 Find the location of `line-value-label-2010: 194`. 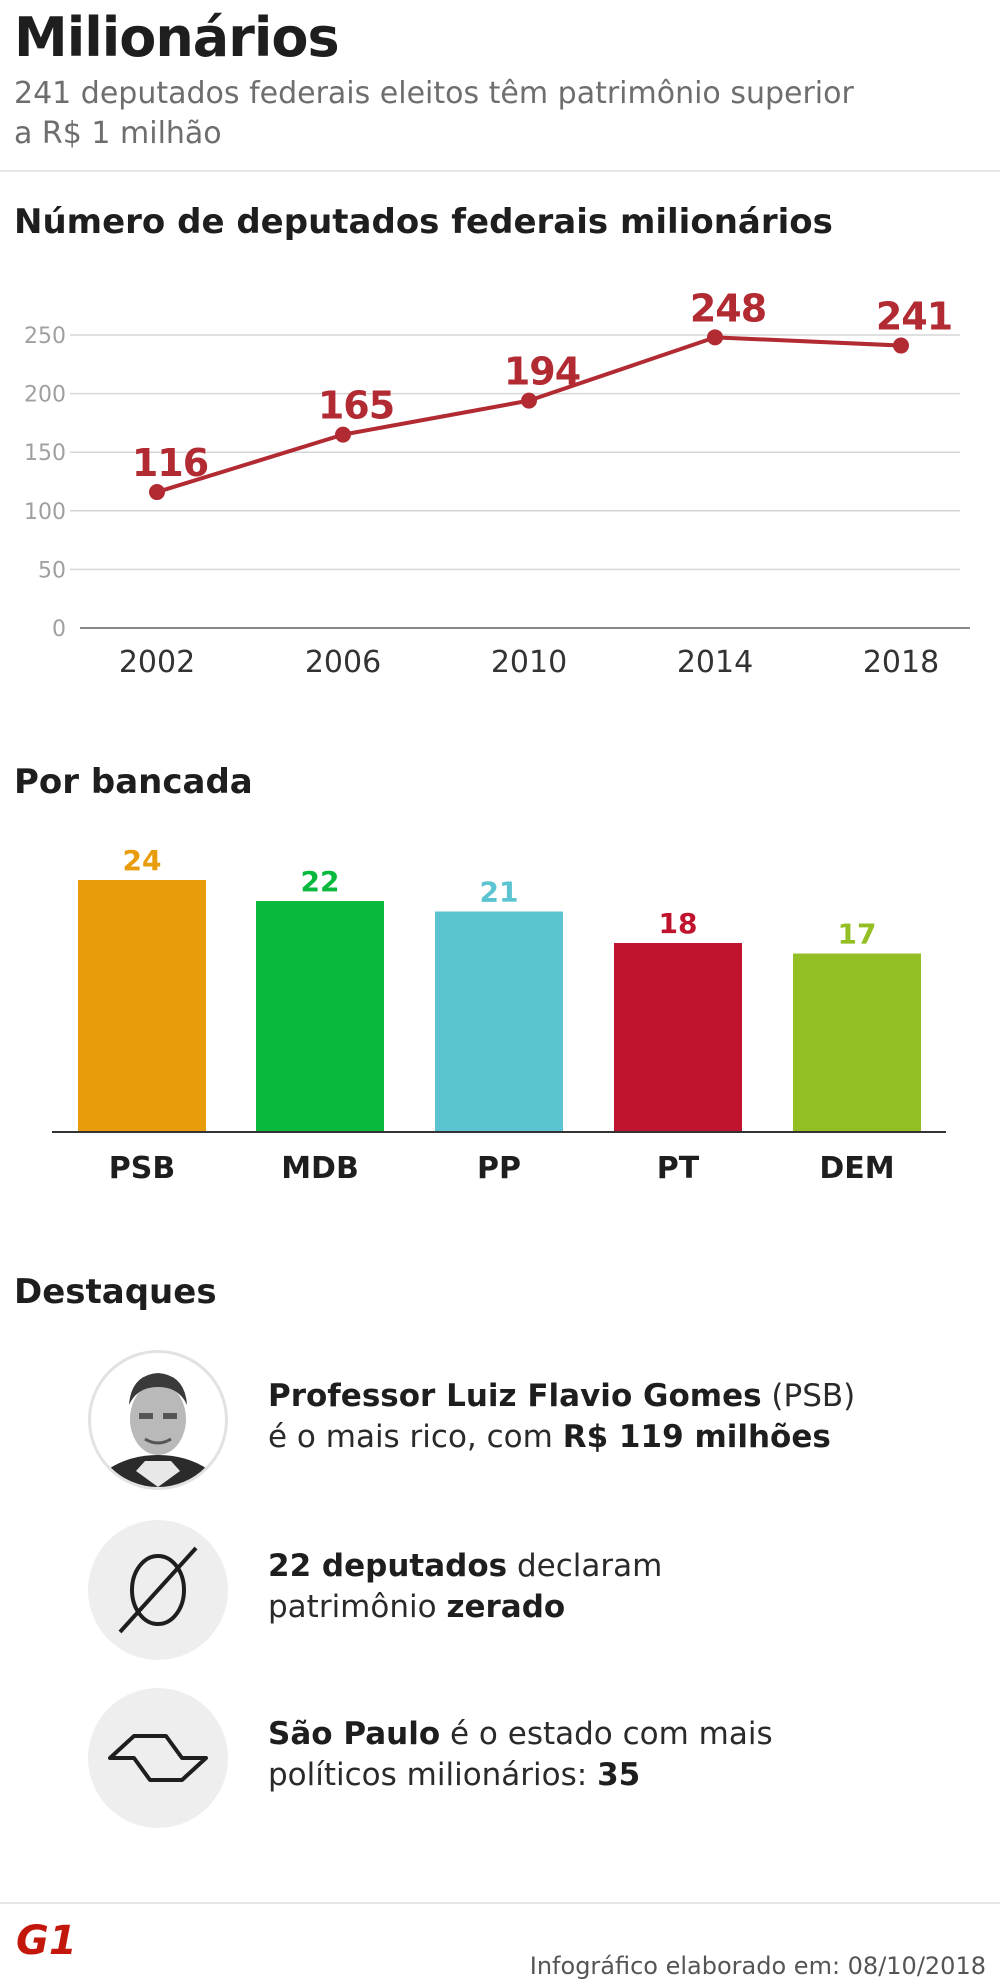

line-value-label-2010: 194 is located at coordinates (542, 372).